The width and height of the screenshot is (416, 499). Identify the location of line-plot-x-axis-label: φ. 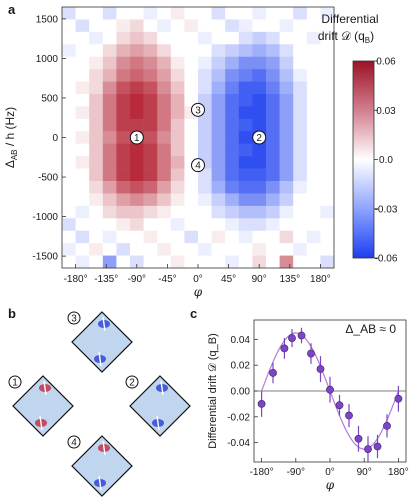
(330, 485).